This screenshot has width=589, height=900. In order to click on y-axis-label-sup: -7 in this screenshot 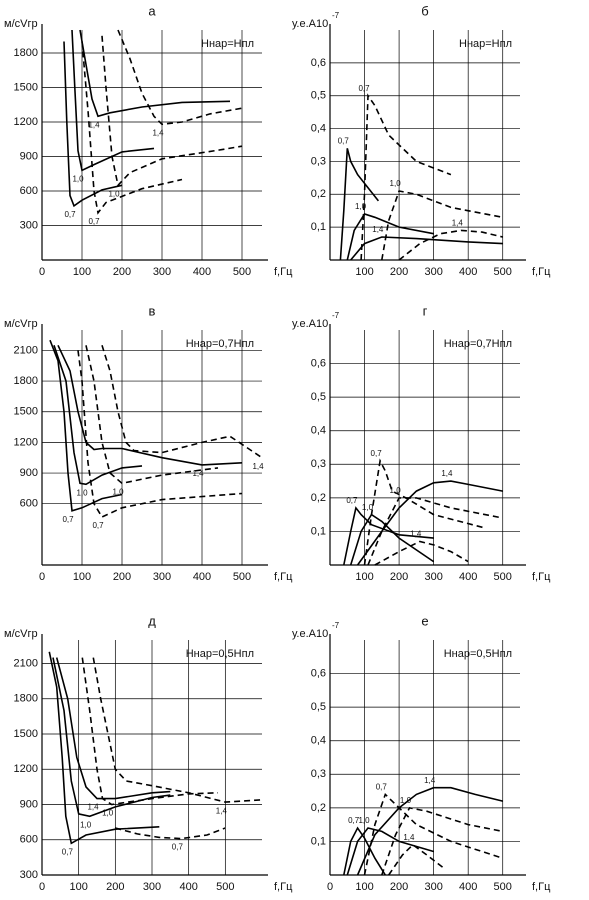, I will do `click(336, 625)`.